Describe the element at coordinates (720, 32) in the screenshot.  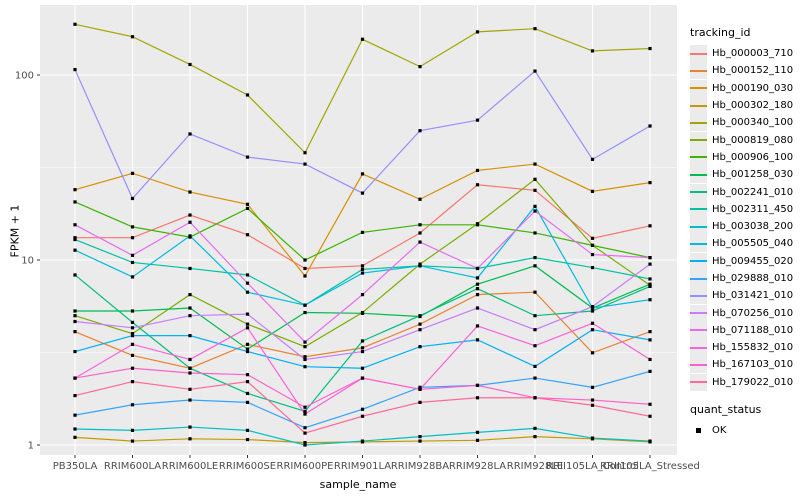
I see `legend-title-tracking-id: tracking_id` at that location.